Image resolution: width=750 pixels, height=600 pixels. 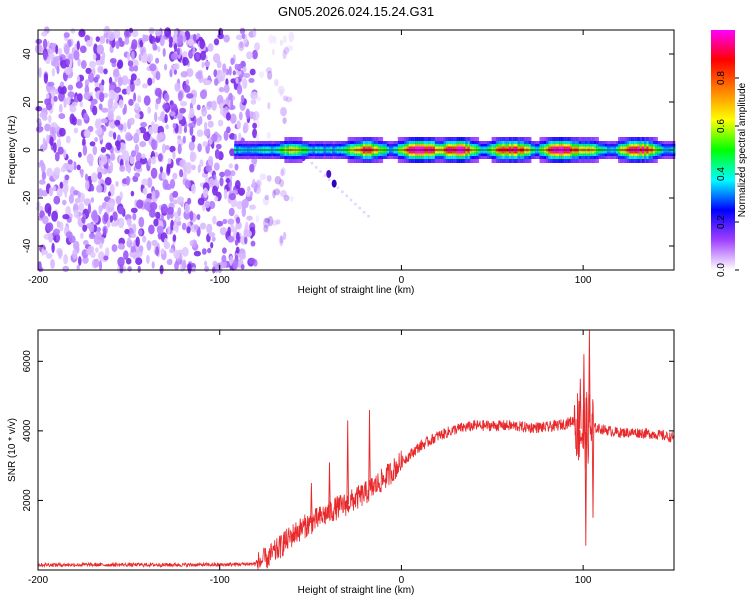 I want to click on spectrogram-signal, so click(x=455, y=150).